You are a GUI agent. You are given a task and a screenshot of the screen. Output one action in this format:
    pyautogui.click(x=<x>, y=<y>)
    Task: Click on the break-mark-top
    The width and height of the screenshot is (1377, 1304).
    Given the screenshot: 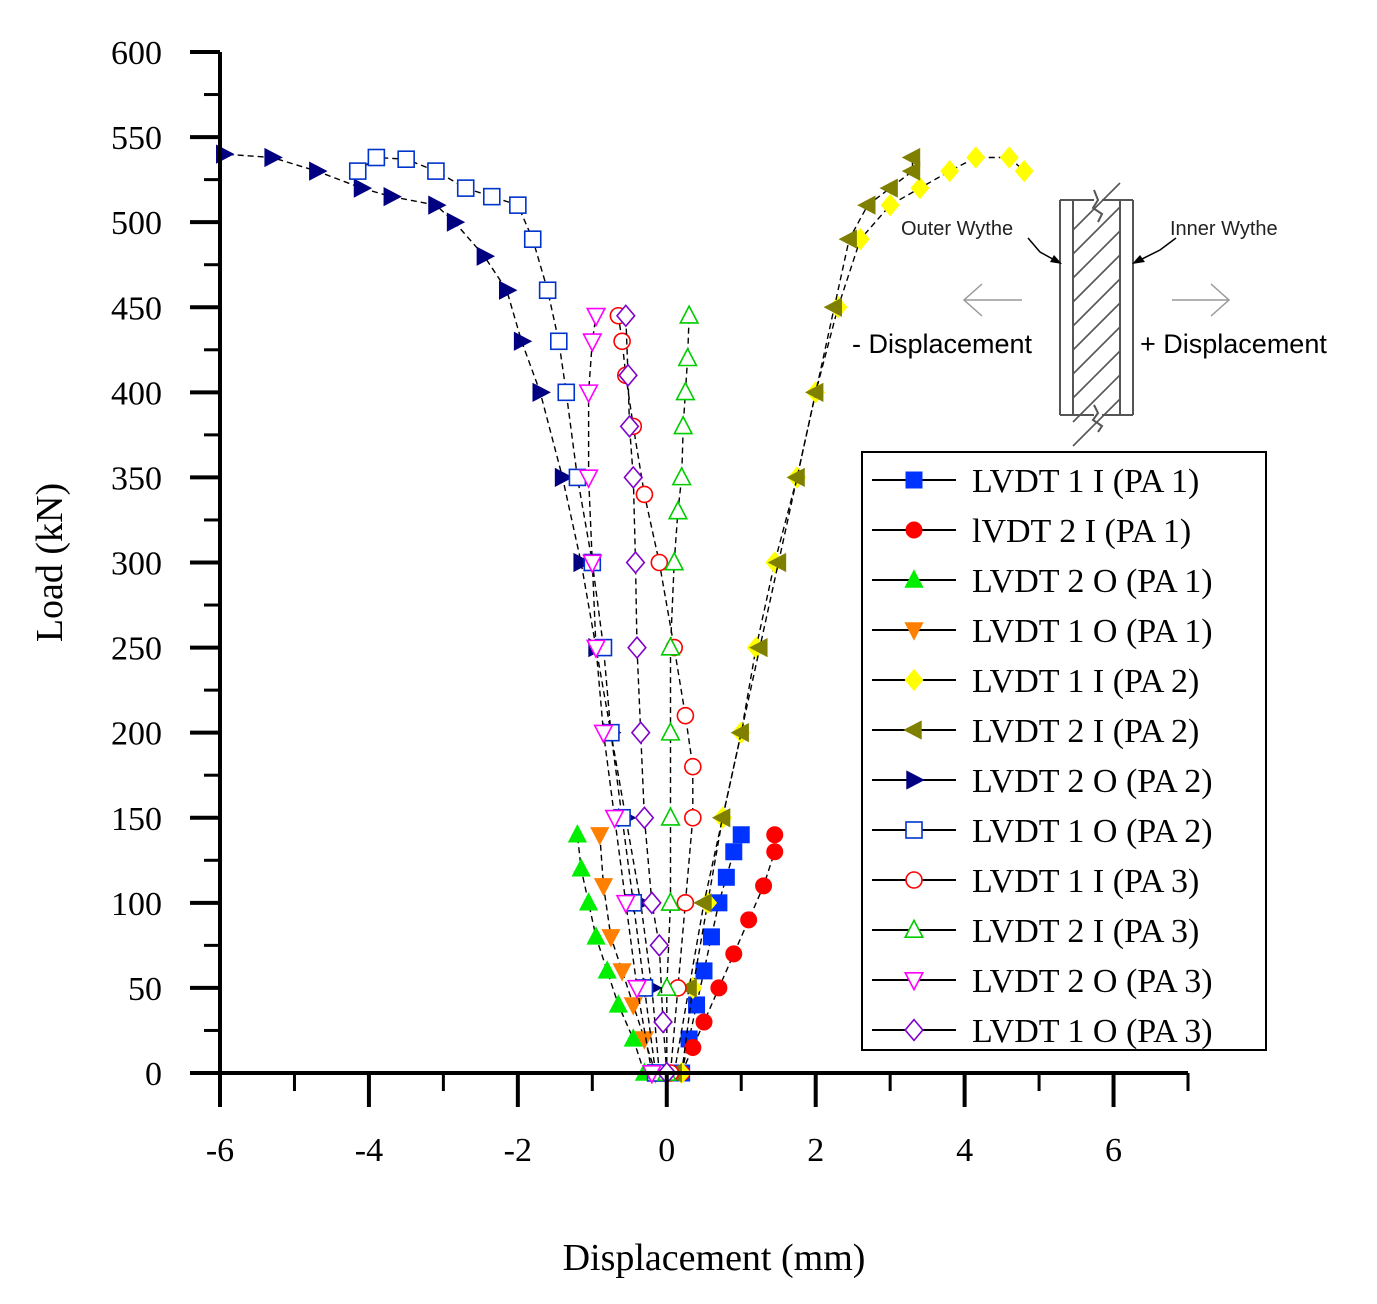 What is the action you would take?
    pyautogui.click(x=1097, y=206)
    